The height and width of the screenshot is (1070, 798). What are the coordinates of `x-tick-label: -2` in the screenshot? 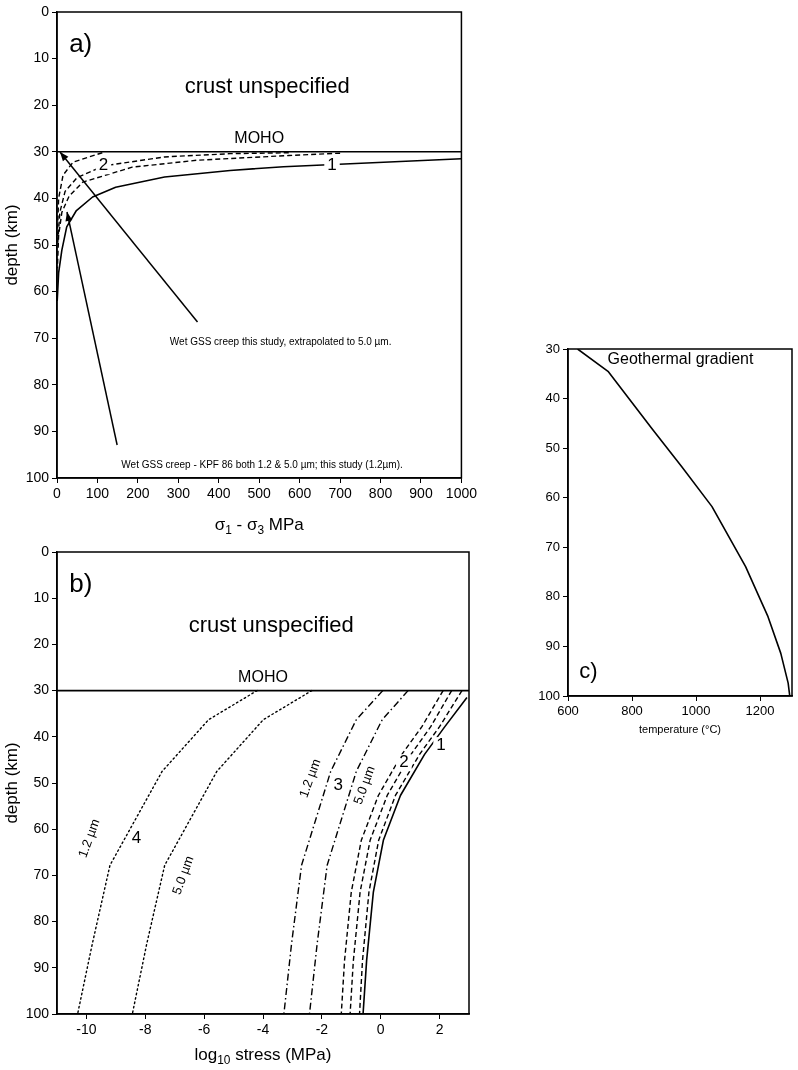 It's located at (322, 1029).